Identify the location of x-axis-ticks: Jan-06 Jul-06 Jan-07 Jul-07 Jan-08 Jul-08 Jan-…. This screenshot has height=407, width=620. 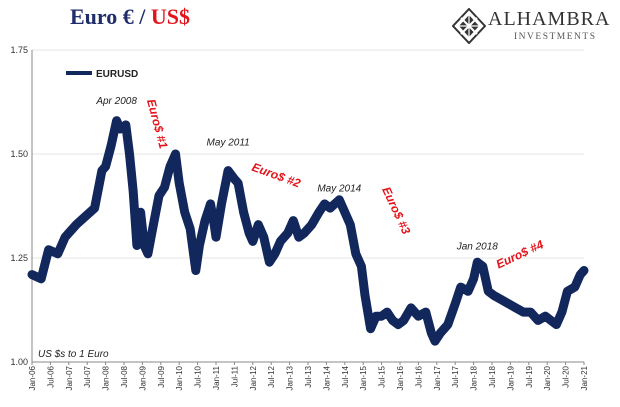
(308, 376).